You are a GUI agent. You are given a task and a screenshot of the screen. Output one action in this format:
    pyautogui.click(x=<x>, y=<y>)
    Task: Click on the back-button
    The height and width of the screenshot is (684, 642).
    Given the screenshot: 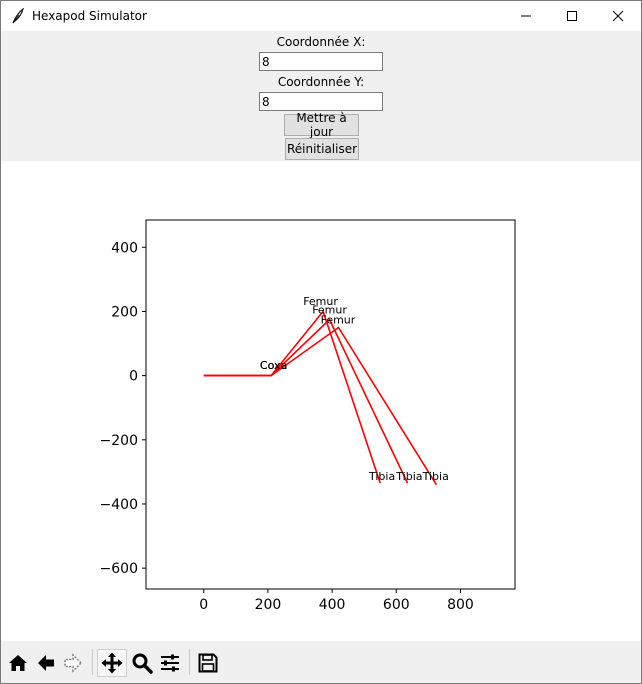 What is the action you would take?
    pyautogui.click(x=46, y=663)
    